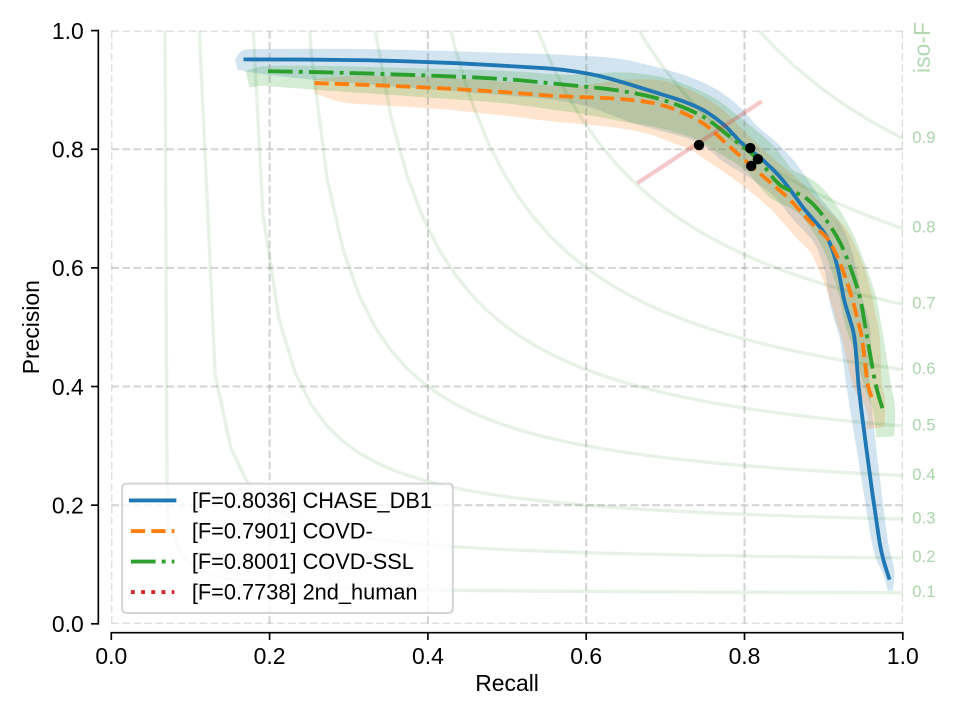  What do you see at coordinates (923, 137) in the screenshot?
I see `svg-text: 0.9` at bounding box center [923, 137].